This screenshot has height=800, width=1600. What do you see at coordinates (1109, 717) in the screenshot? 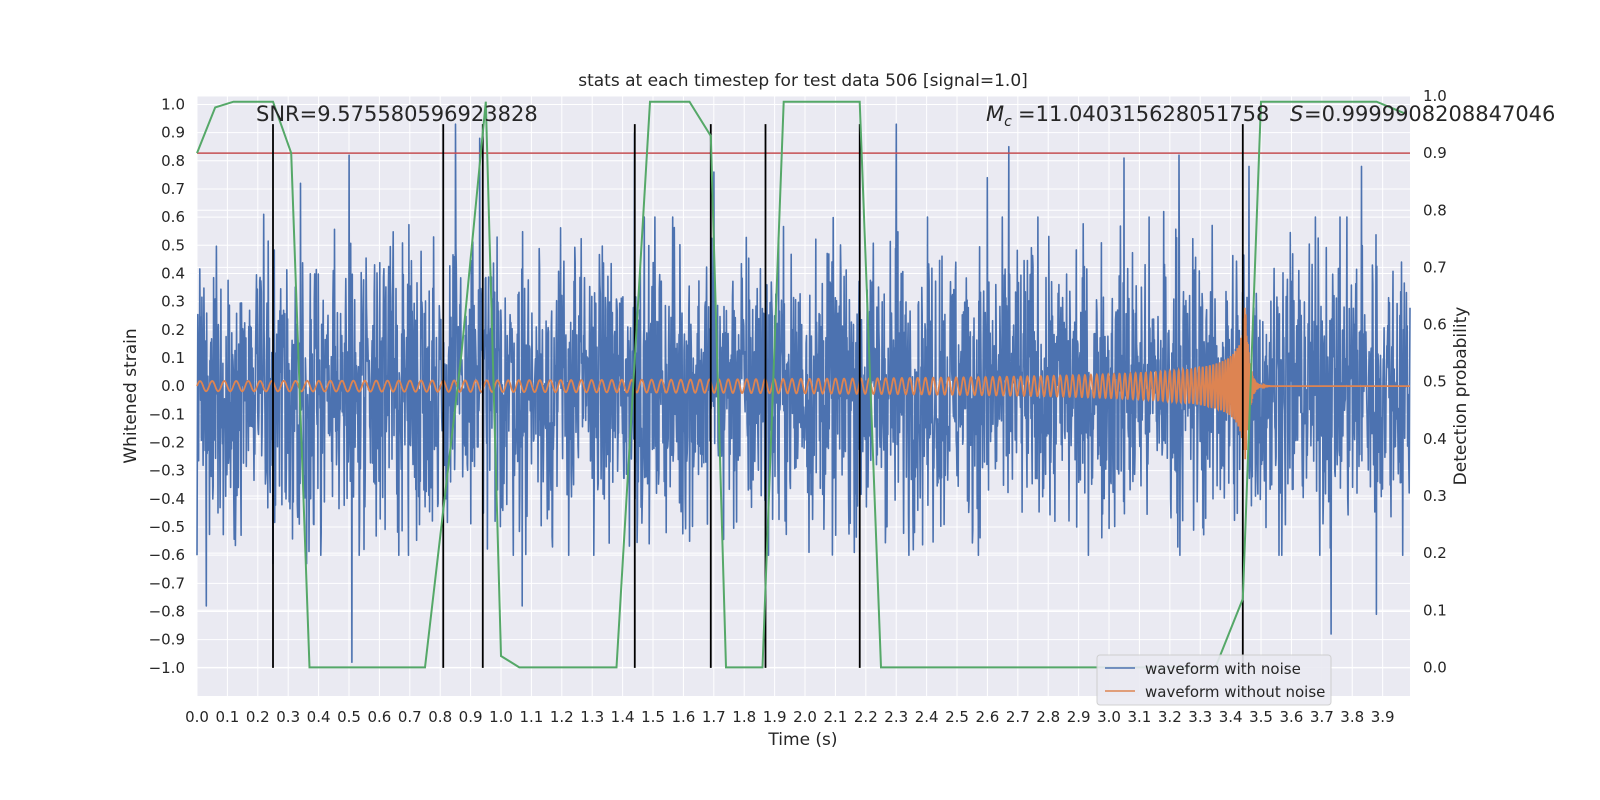
I see `x-tick-label: 3.0` at bounding box center [1109, 717].